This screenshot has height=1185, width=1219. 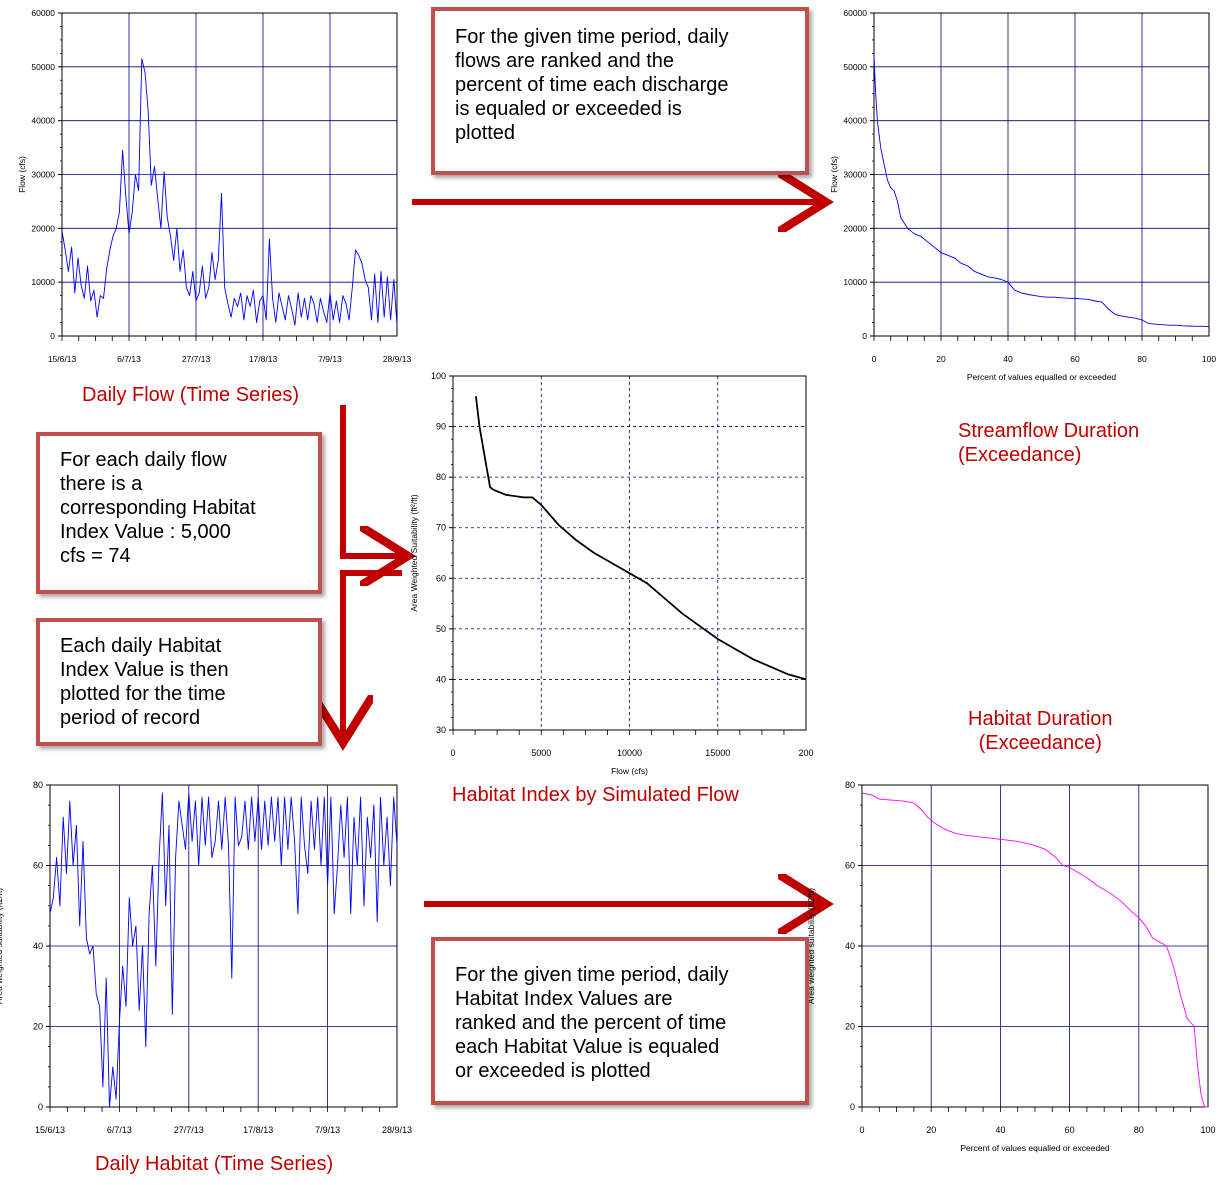 What do you see at coordinates (441, 730) in the screenshot?
I see `y-tick-label: 30` at bounding box center [441, 730].